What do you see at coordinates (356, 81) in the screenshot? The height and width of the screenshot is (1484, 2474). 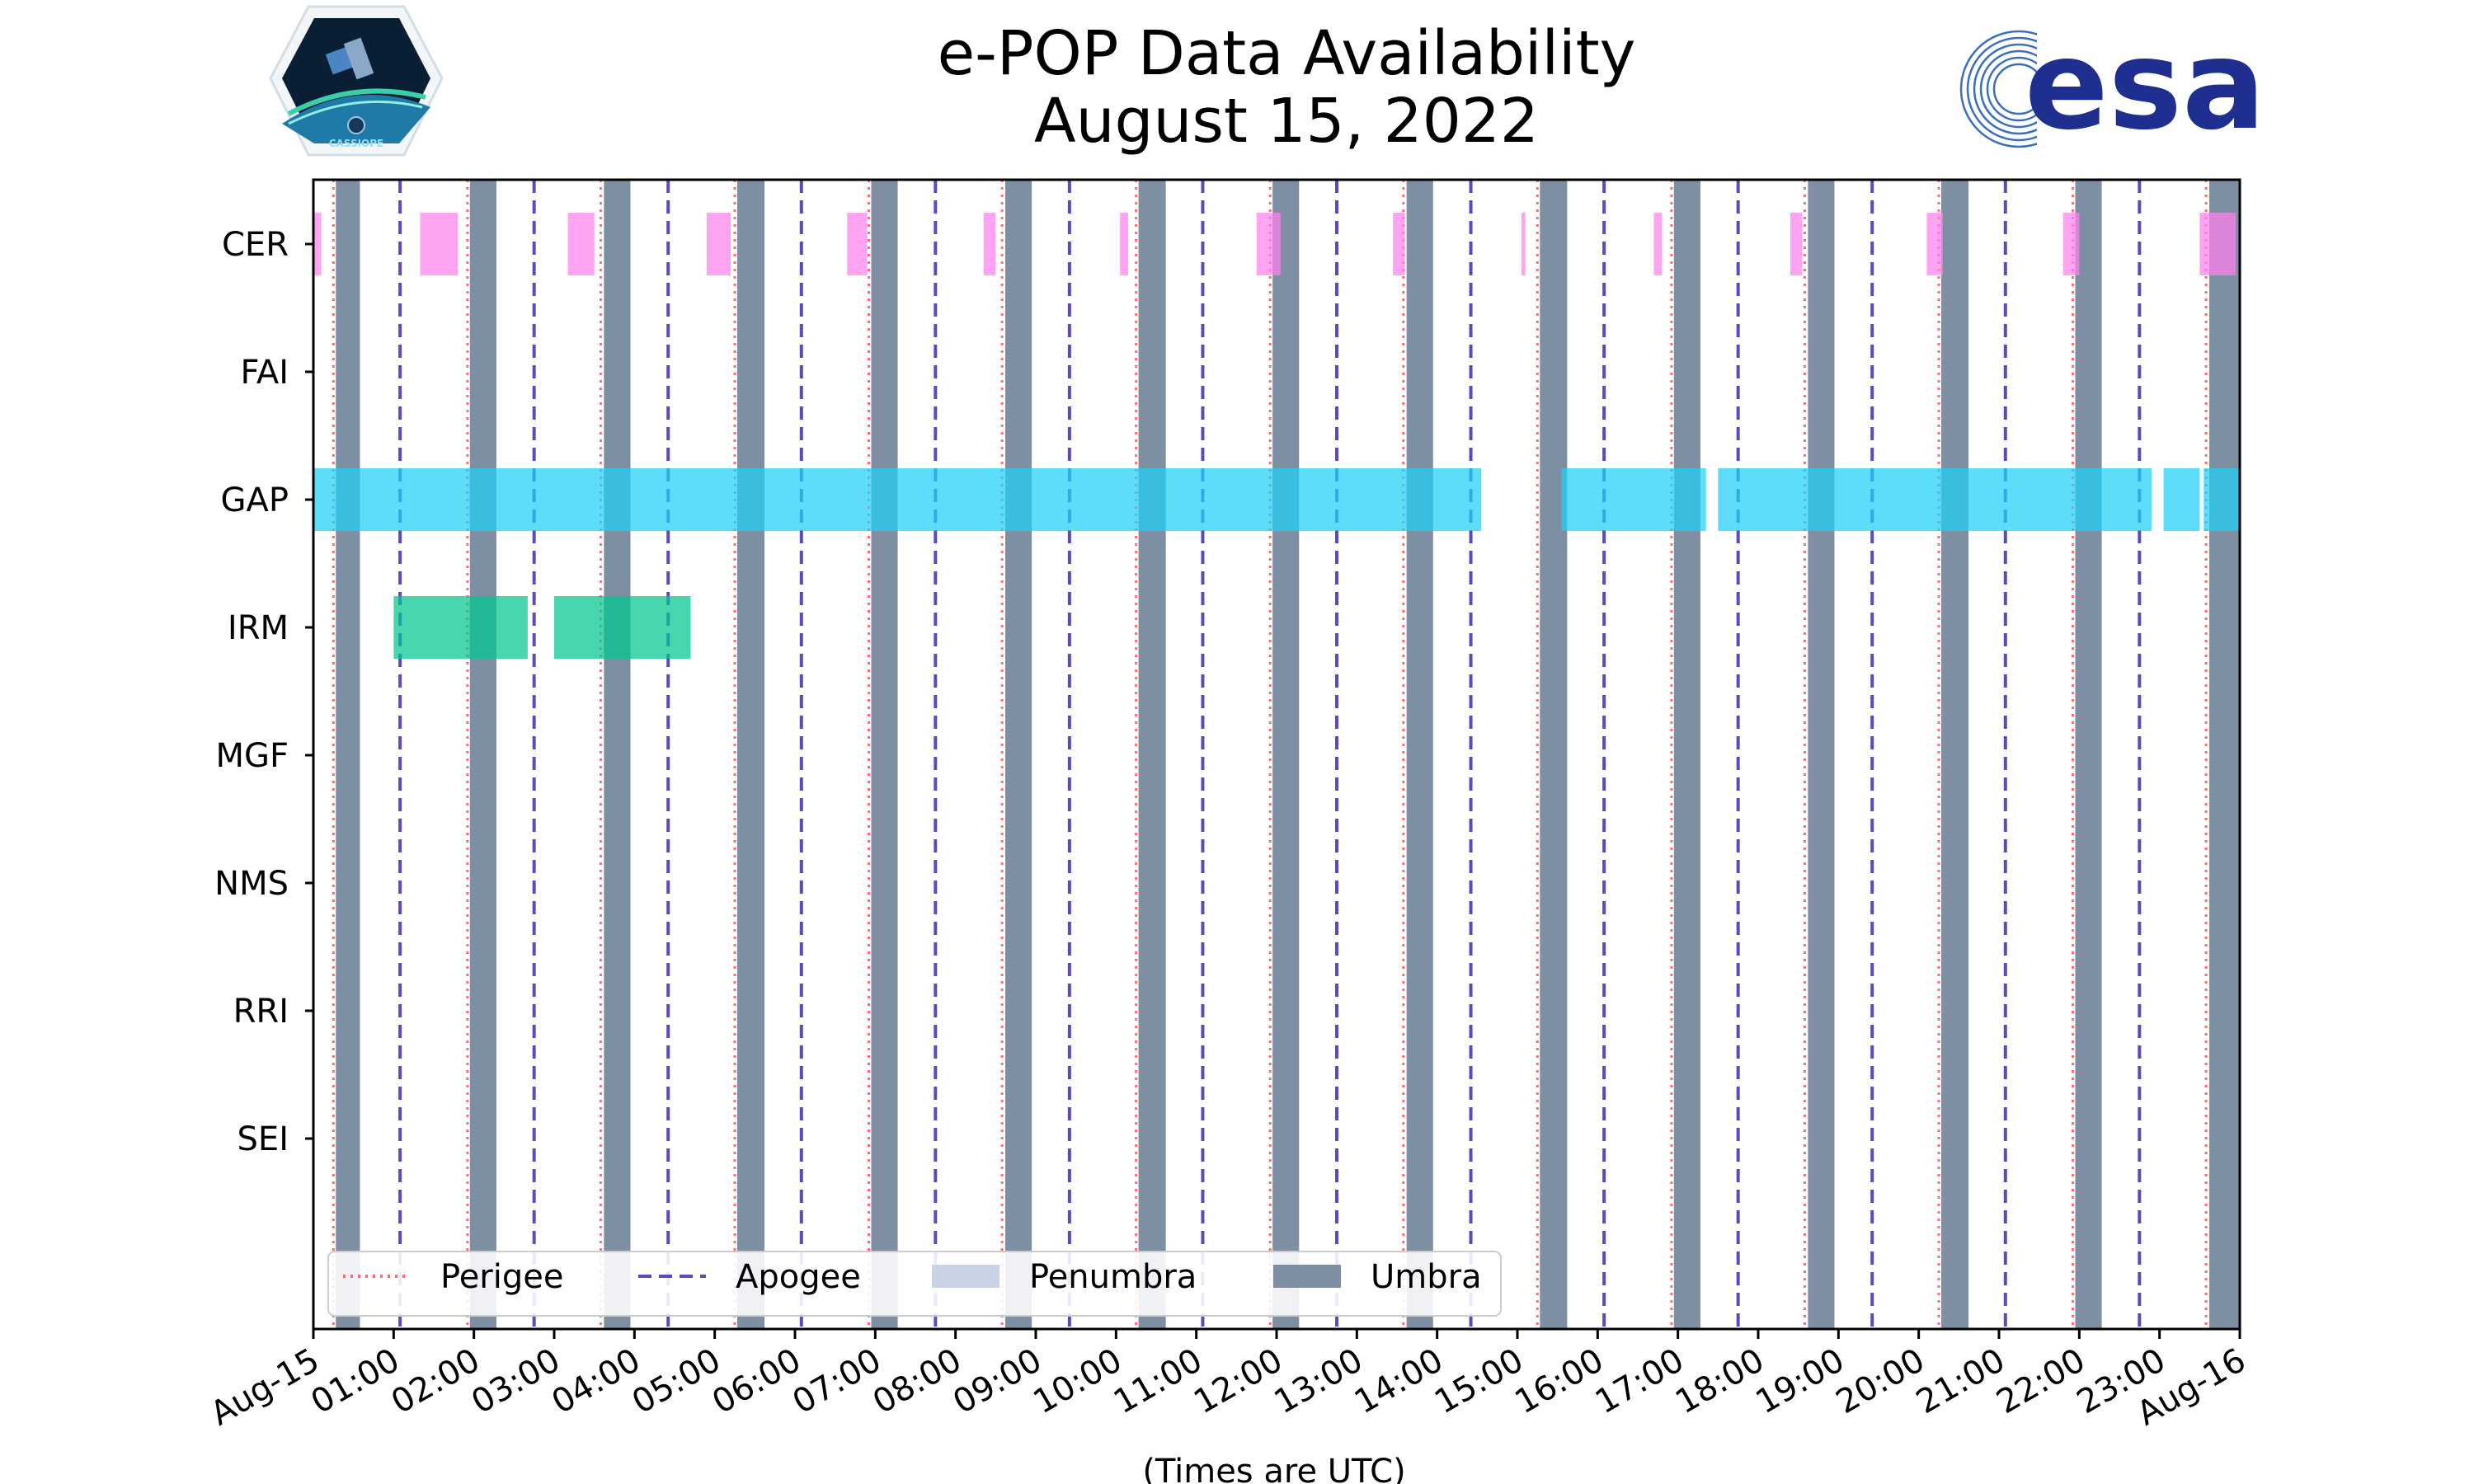 I see `cassiope-logo: CASSIOPE` at bounding box center [356, 81].